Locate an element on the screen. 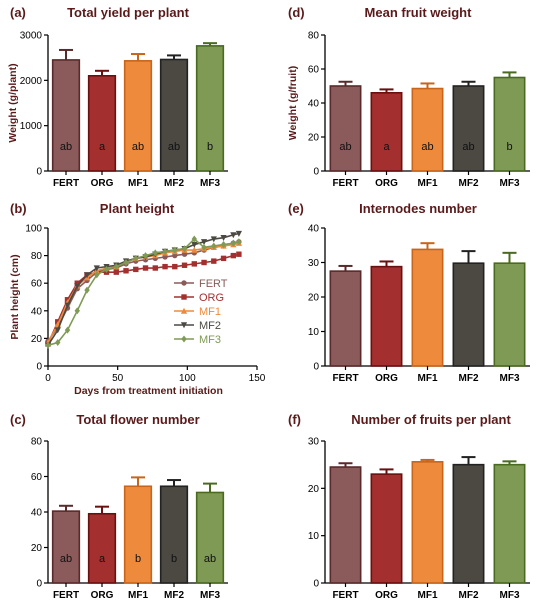  x-tick-label: 0 is located at coordinates (48, 378).